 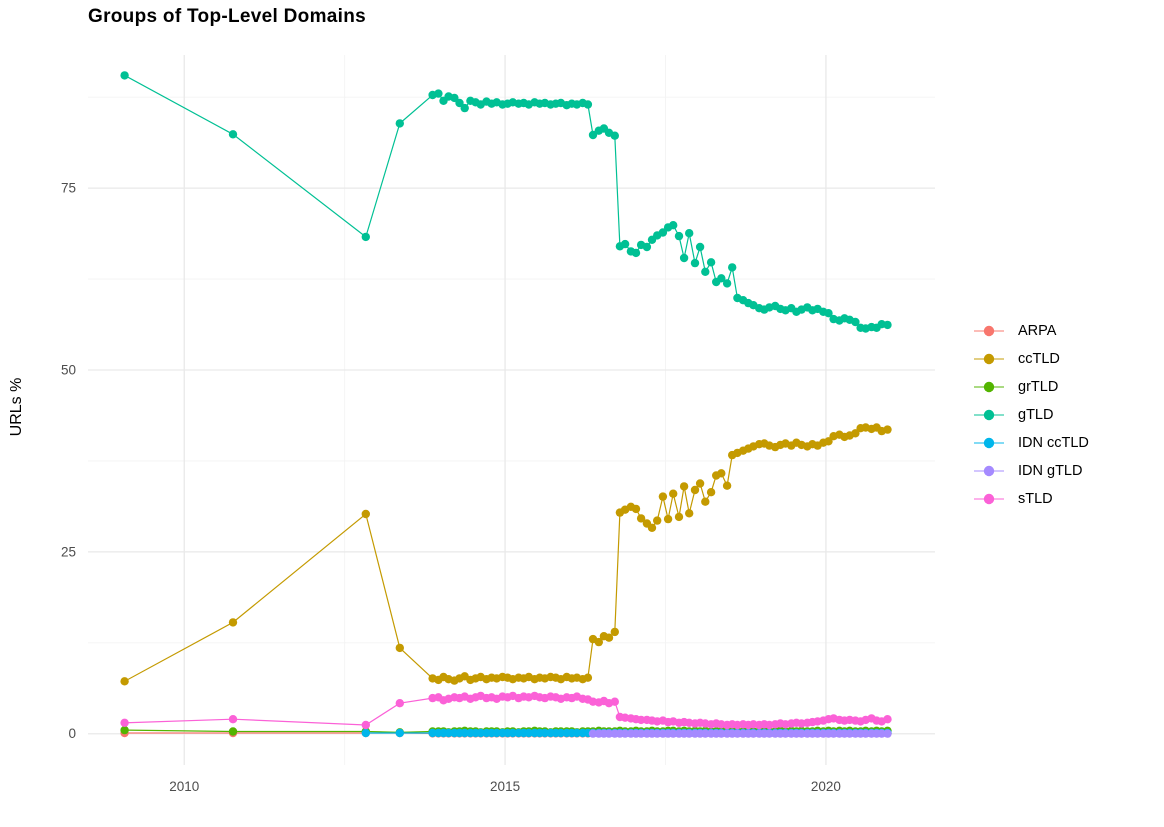 I want to click on legend: ARPA ccTLD grTLD gTLD IDN ccTLD IDN gTLD sTLD, so click(x=1030, y=415).